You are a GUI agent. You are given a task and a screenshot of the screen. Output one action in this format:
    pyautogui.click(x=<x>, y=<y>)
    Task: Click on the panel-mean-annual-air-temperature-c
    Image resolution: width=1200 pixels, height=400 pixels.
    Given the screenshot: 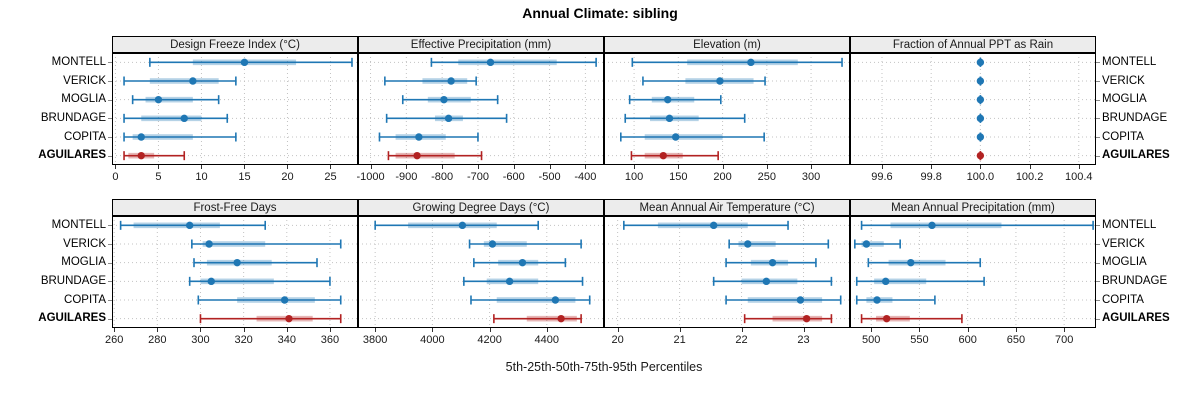 What is the action you would take?
    pyautogui.click(x=727, y=272)
    